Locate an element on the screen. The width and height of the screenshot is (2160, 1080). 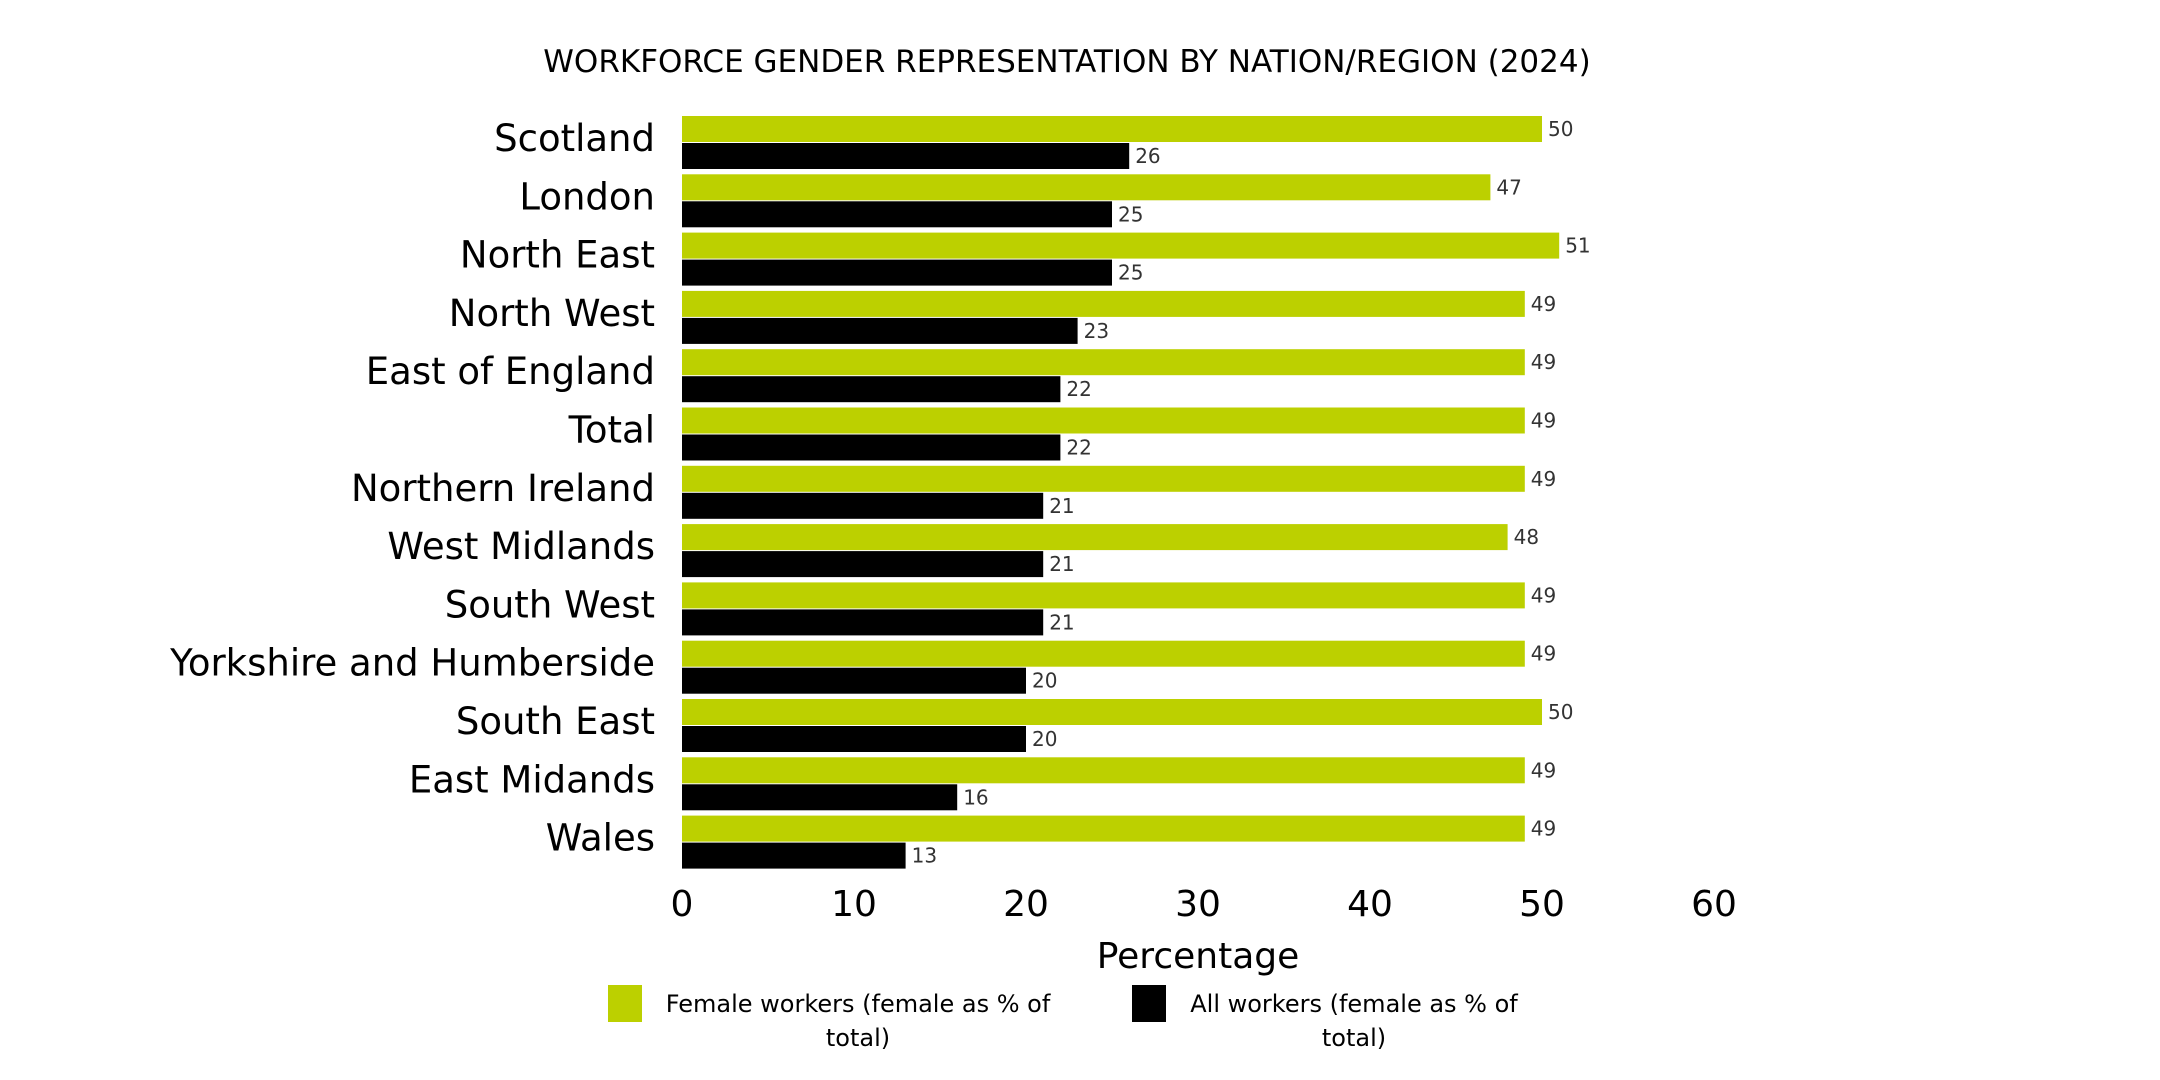
data-label: 51 is located at coordinates (1577, 246).